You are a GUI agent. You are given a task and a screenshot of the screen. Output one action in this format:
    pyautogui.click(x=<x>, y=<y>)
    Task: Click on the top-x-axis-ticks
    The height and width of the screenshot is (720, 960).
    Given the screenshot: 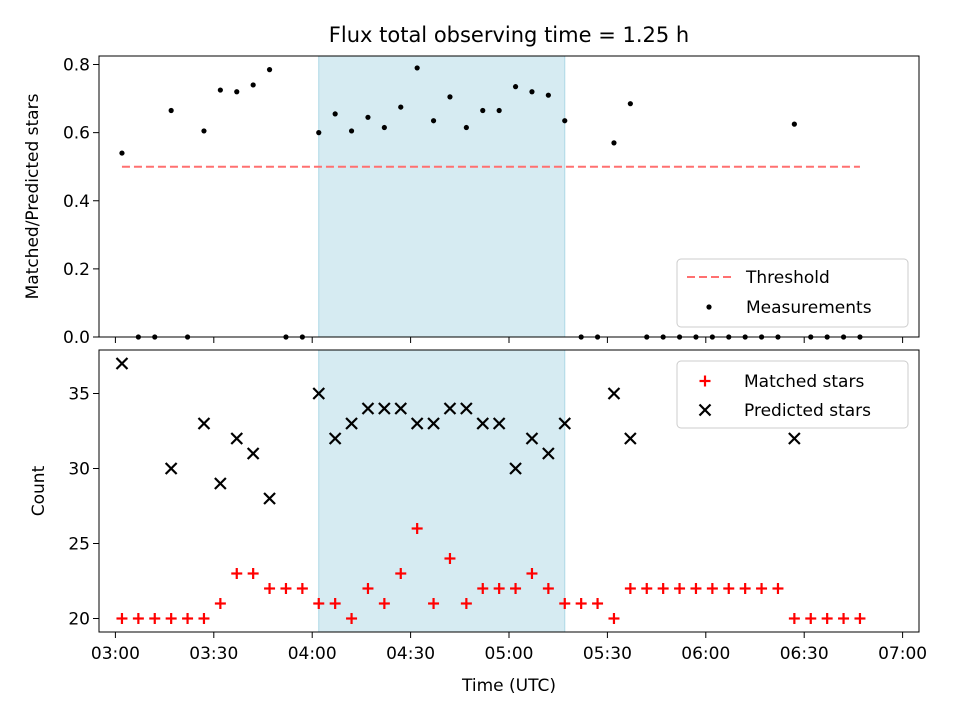 What is the action you would take?
    pyautogui.click(x=509, y=340)
    